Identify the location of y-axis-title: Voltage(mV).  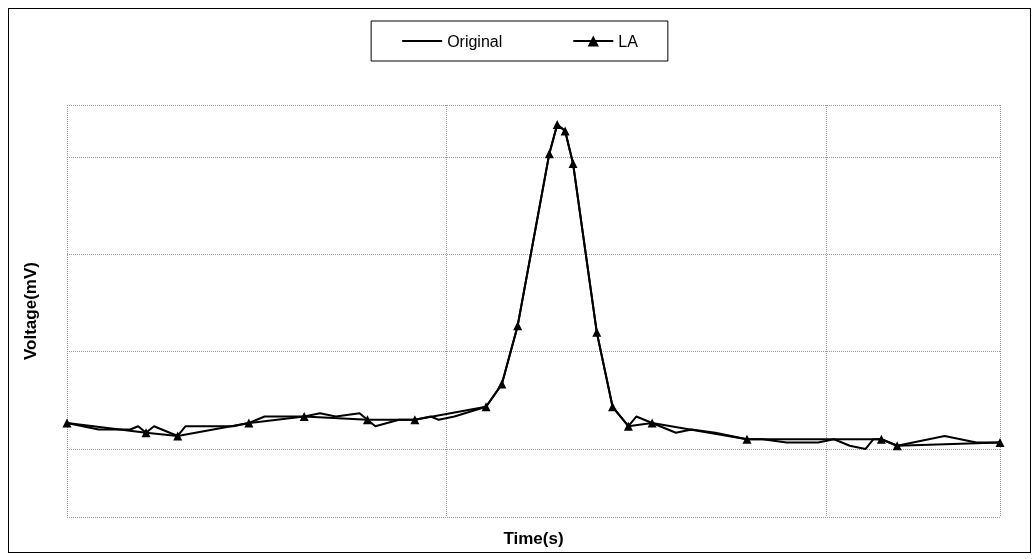
(30, 311).